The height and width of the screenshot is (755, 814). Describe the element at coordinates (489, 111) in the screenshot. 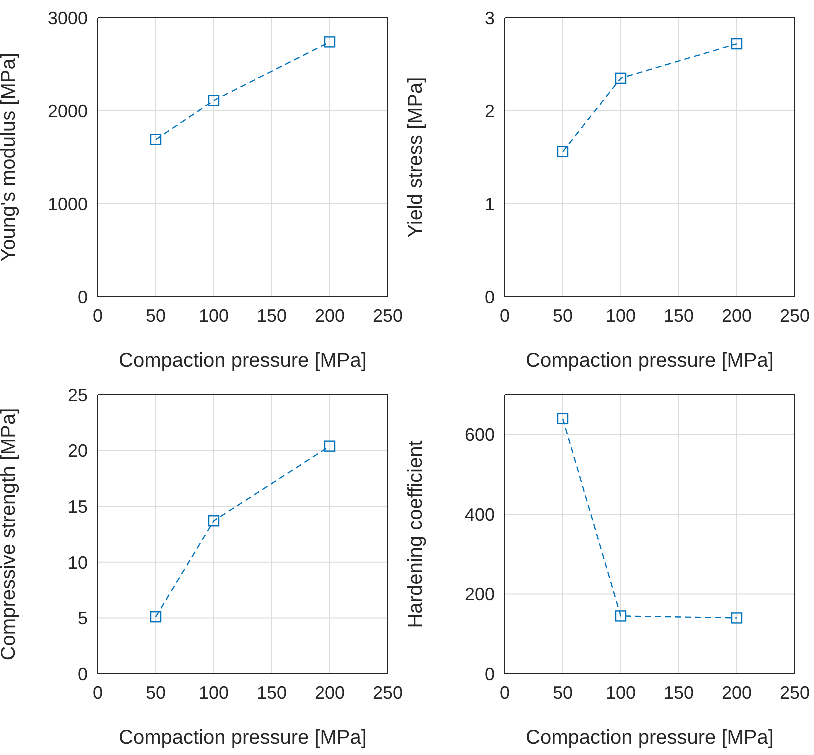

I see `y-tick-label: 2` at that location.